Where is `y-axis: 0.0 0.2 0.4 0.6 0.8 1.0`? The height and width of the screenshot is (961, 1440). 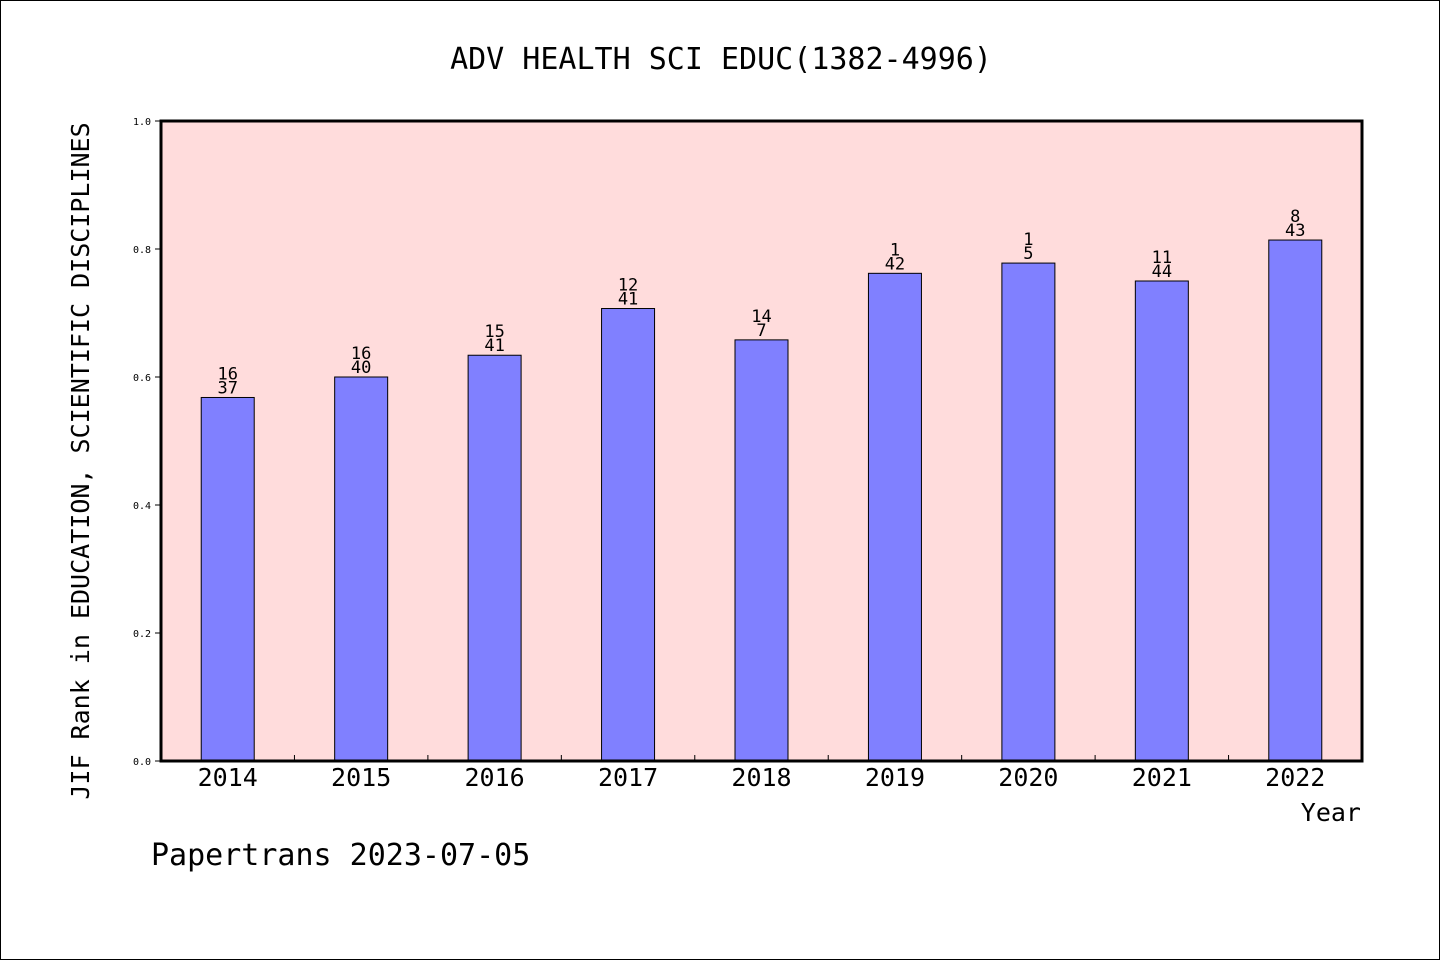
y-axis: 0.0 0.2 0.4 0.6 0.8 1.0 is located at coordinates (147, 442).